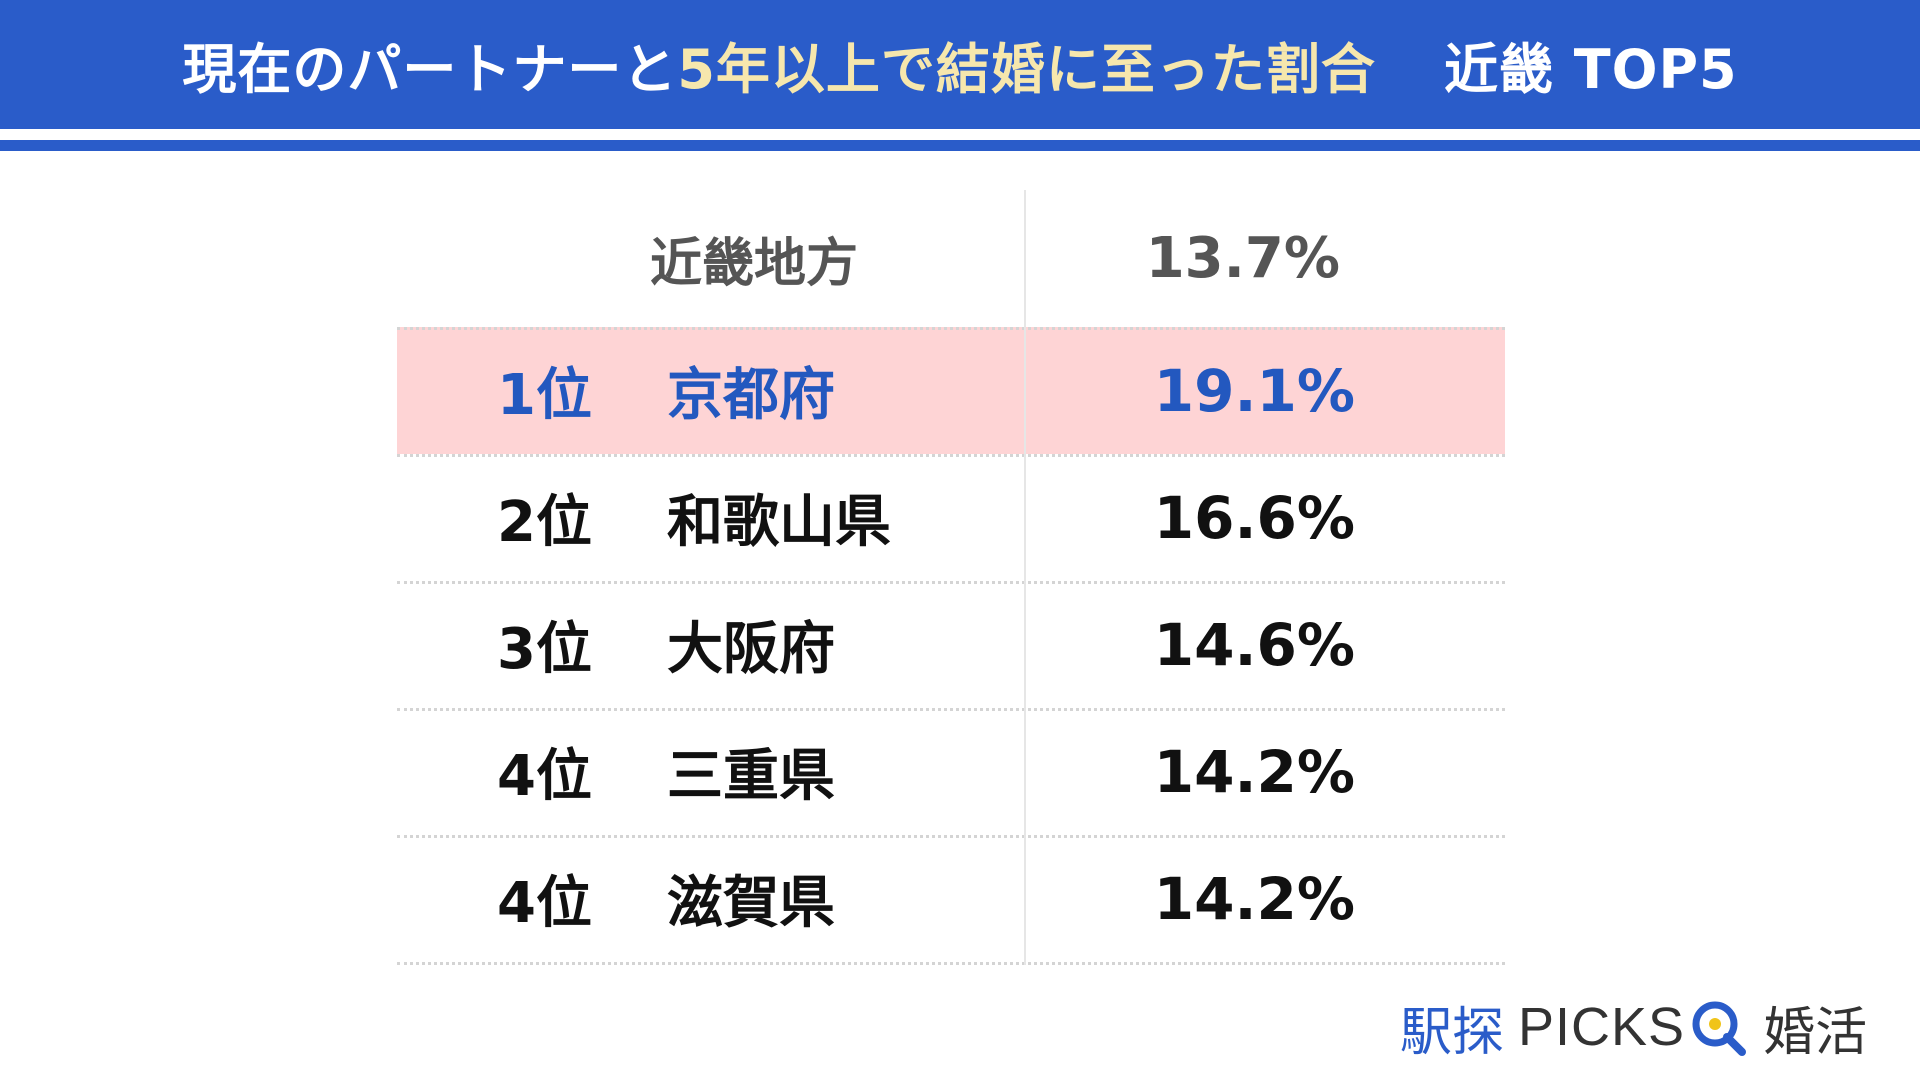 The height and width of the screenshot is (1080, 1920). Describe the element at coordinates (751, 776) in the screenshot. I see `prefecture-cell: 三重県` at that location.